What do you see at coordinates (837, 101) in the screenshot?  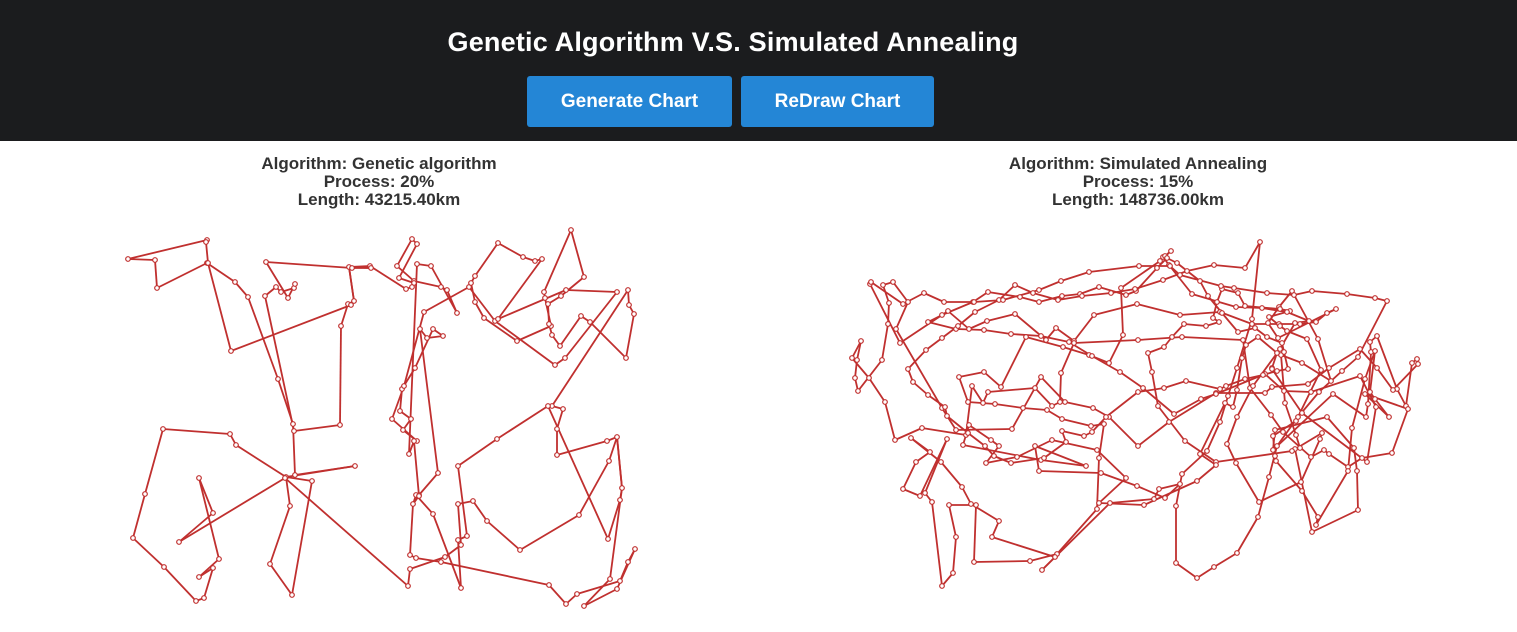 I see `redraw-chart-button: ReDraw Chart` at bounding box center [837, 101].